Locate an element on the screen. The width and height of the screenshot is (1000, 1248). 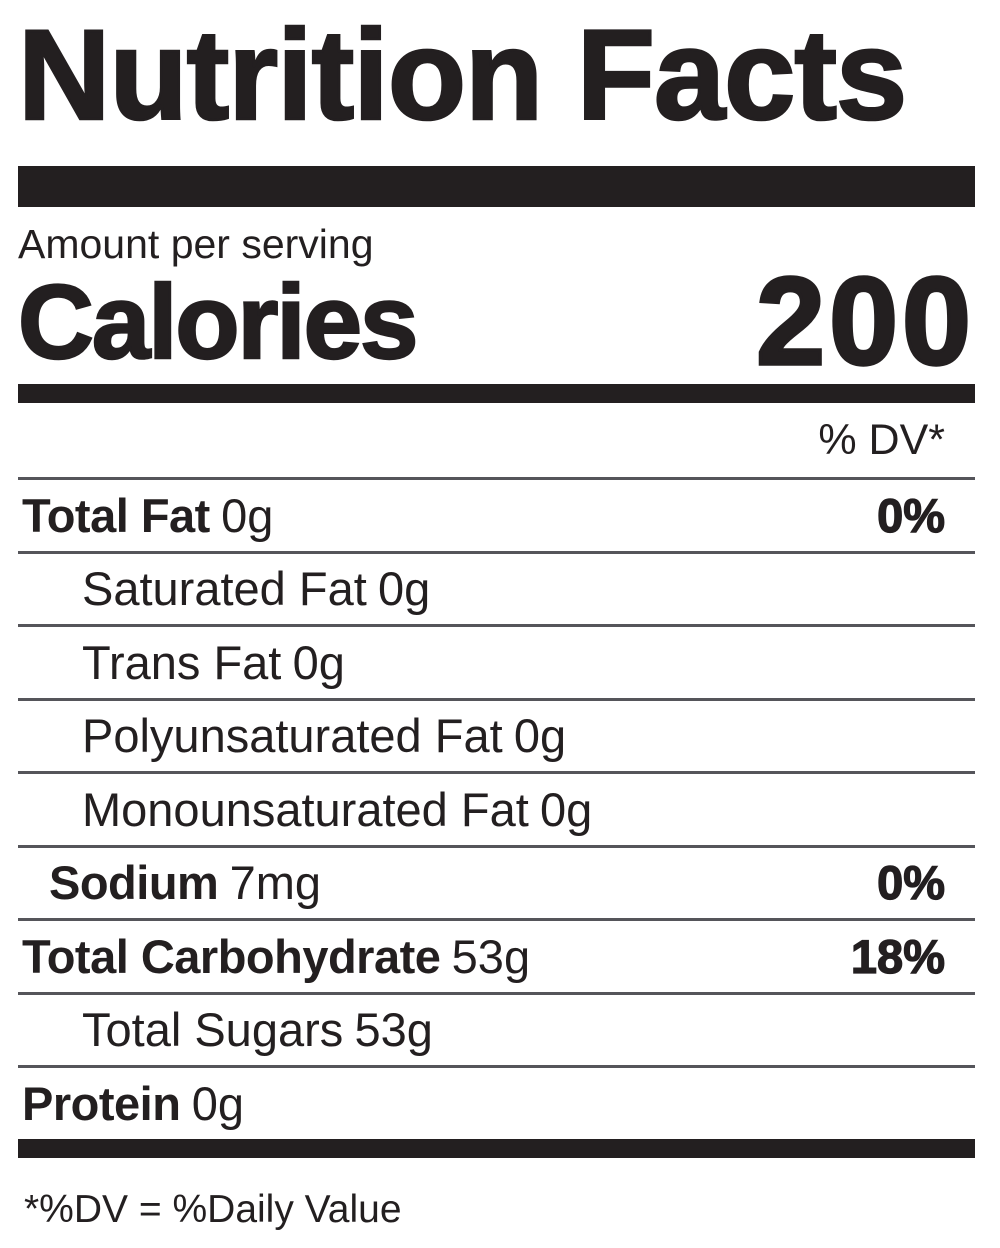
nutrient-name: Total Carbohydrate is located at coordinates (231, 956).